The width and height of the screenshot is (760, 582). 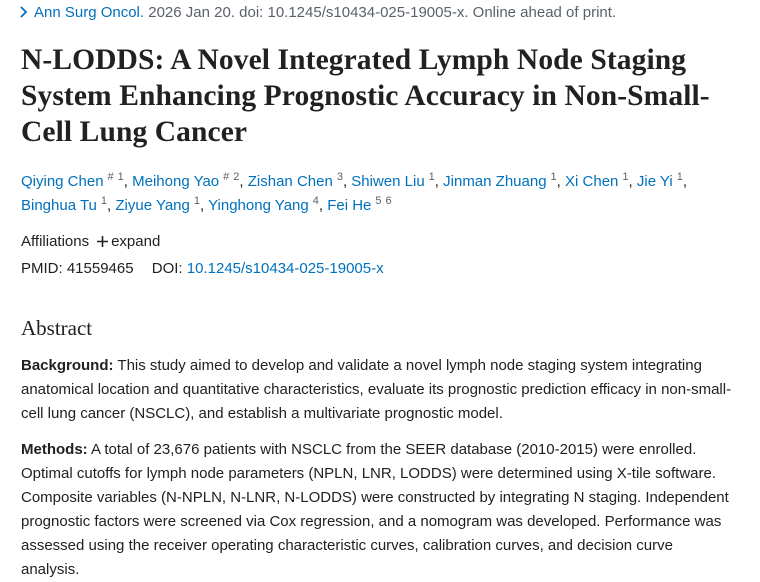 What do you see at coordinates (176, 181) in the screenshot?
I see `author-name: Meihong Yao` at bounding box center [176, 181].